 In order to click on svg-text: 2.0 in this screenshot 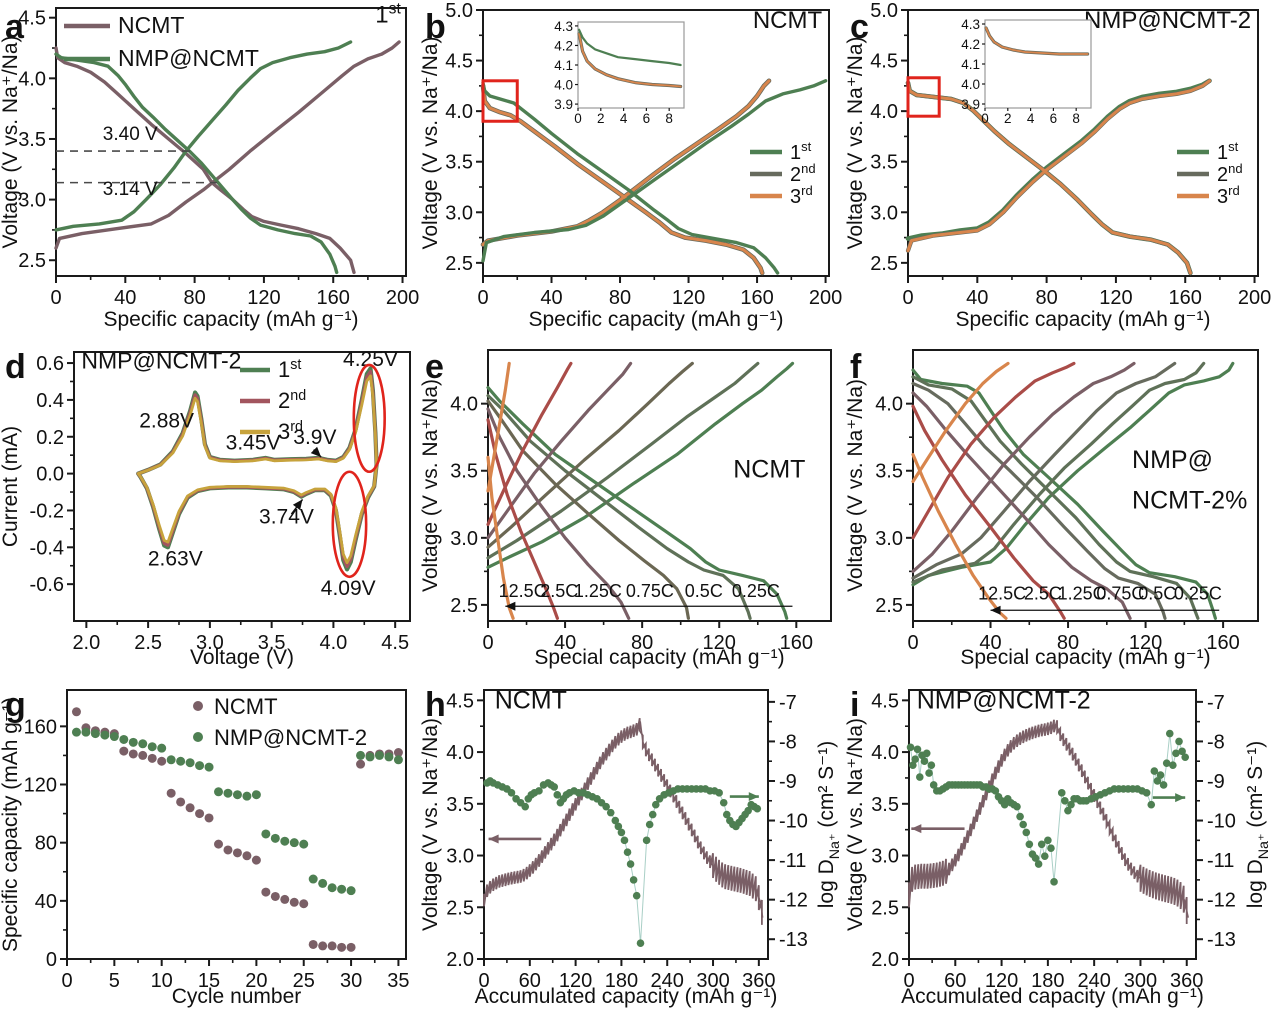, I will do `click(86, 643)`.